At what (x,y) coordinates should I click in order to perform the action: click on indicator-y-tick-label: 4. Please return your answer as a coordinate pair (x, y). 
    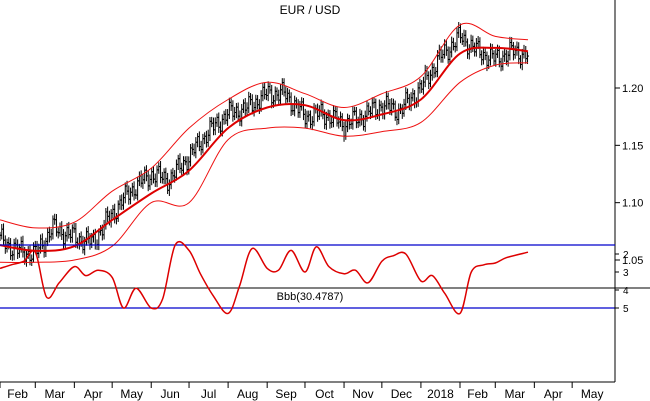
    Looking at the image, I should click on (626, 291).